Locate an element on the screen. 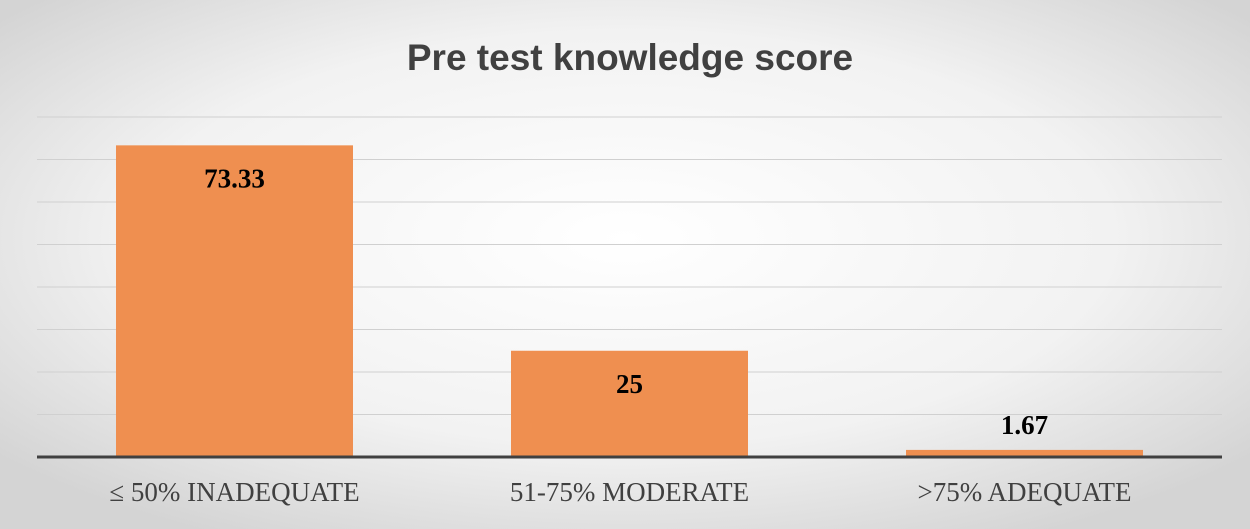 Image resolution: width=1250 pixels, height=529 pixels. data-label: 1.67 is located at coordinates (1024, 425).